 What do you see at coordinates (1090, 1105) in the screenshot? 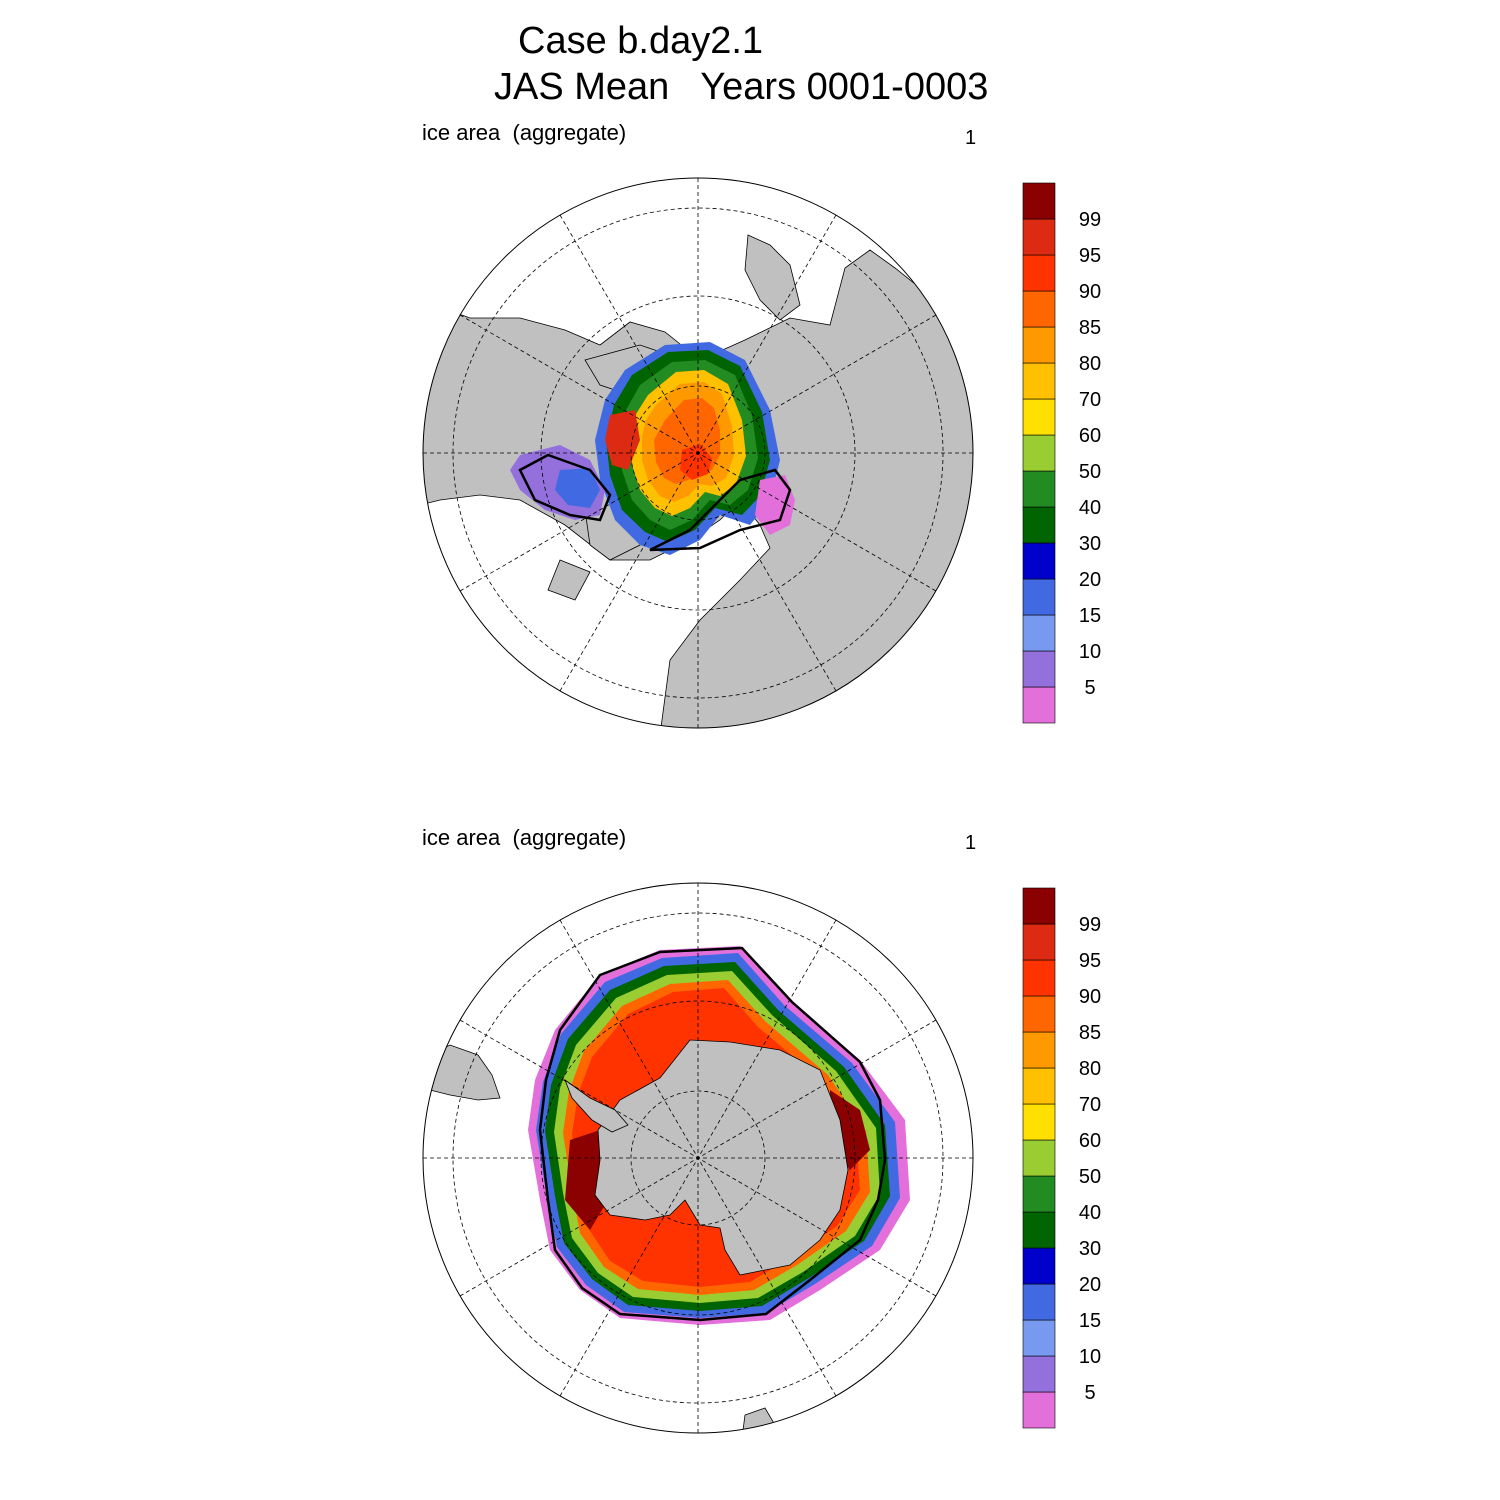
I see `colorbar-south-tick-label: 70` at bounding box center [1090, 1105].